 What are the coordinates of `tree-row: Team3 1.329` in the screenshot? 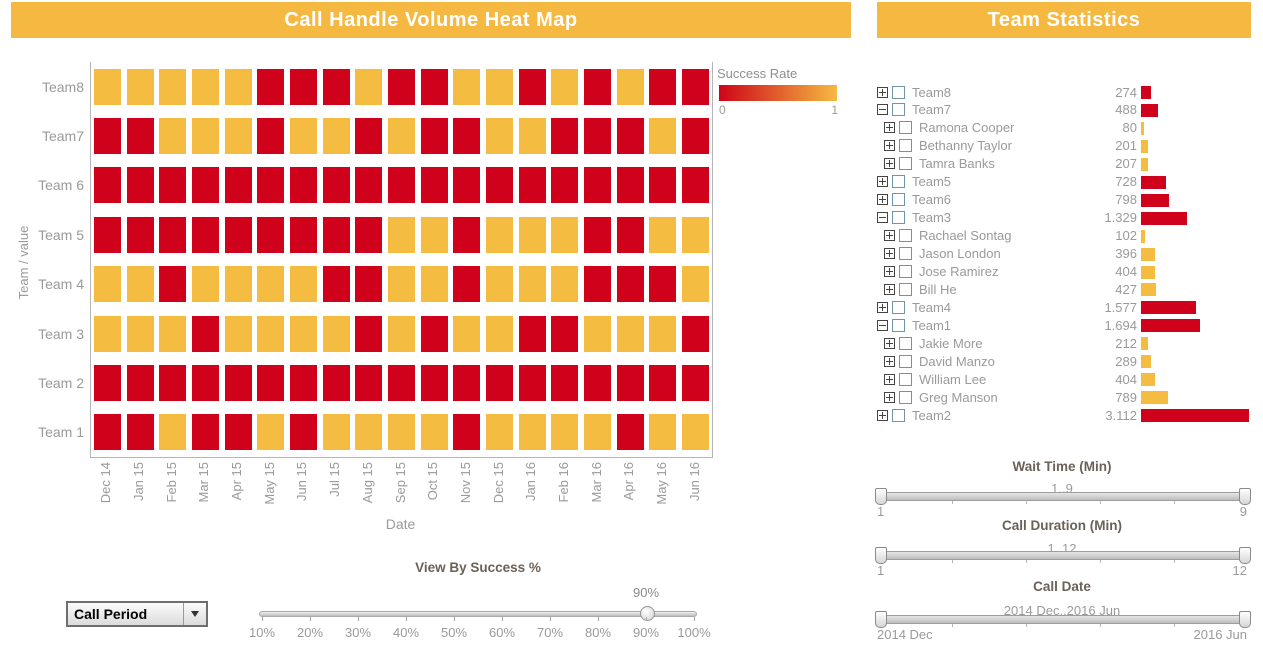 It's located at (1064, 218).